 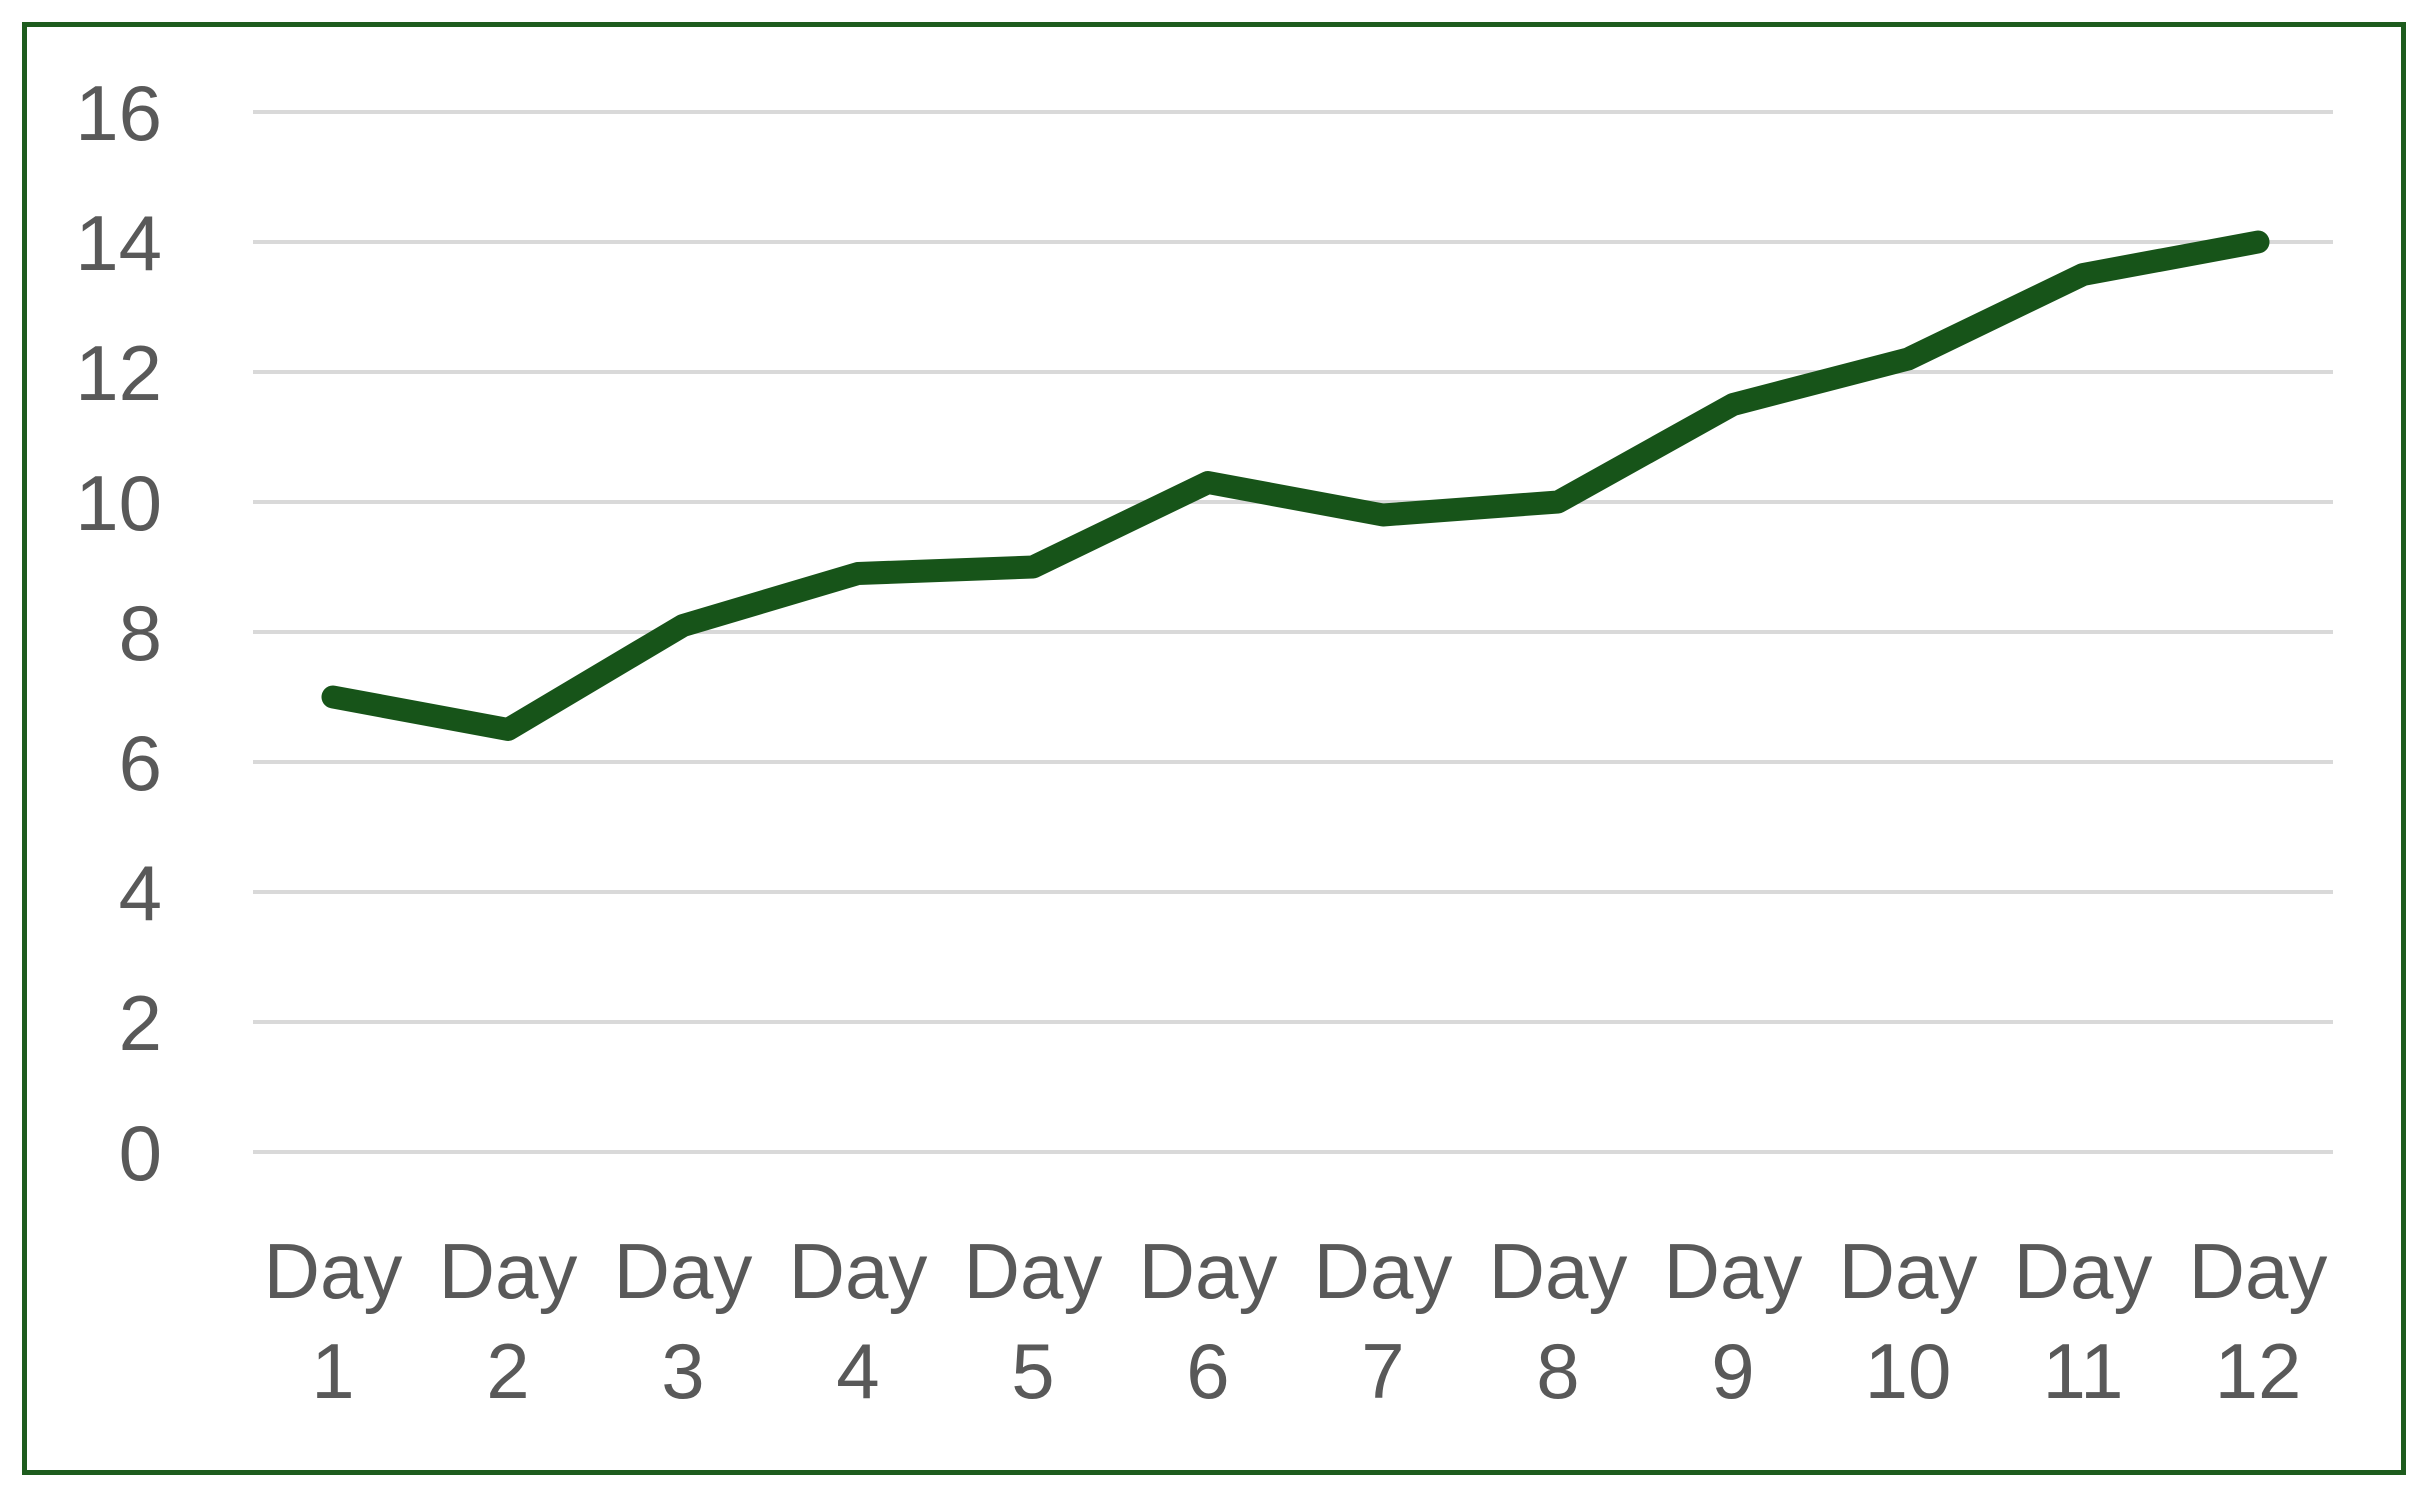 What do you see at coordinates (140, 1153) in the screenshot?
I see `y-tick-label-0: 0` at bounding box center [140, 1153].